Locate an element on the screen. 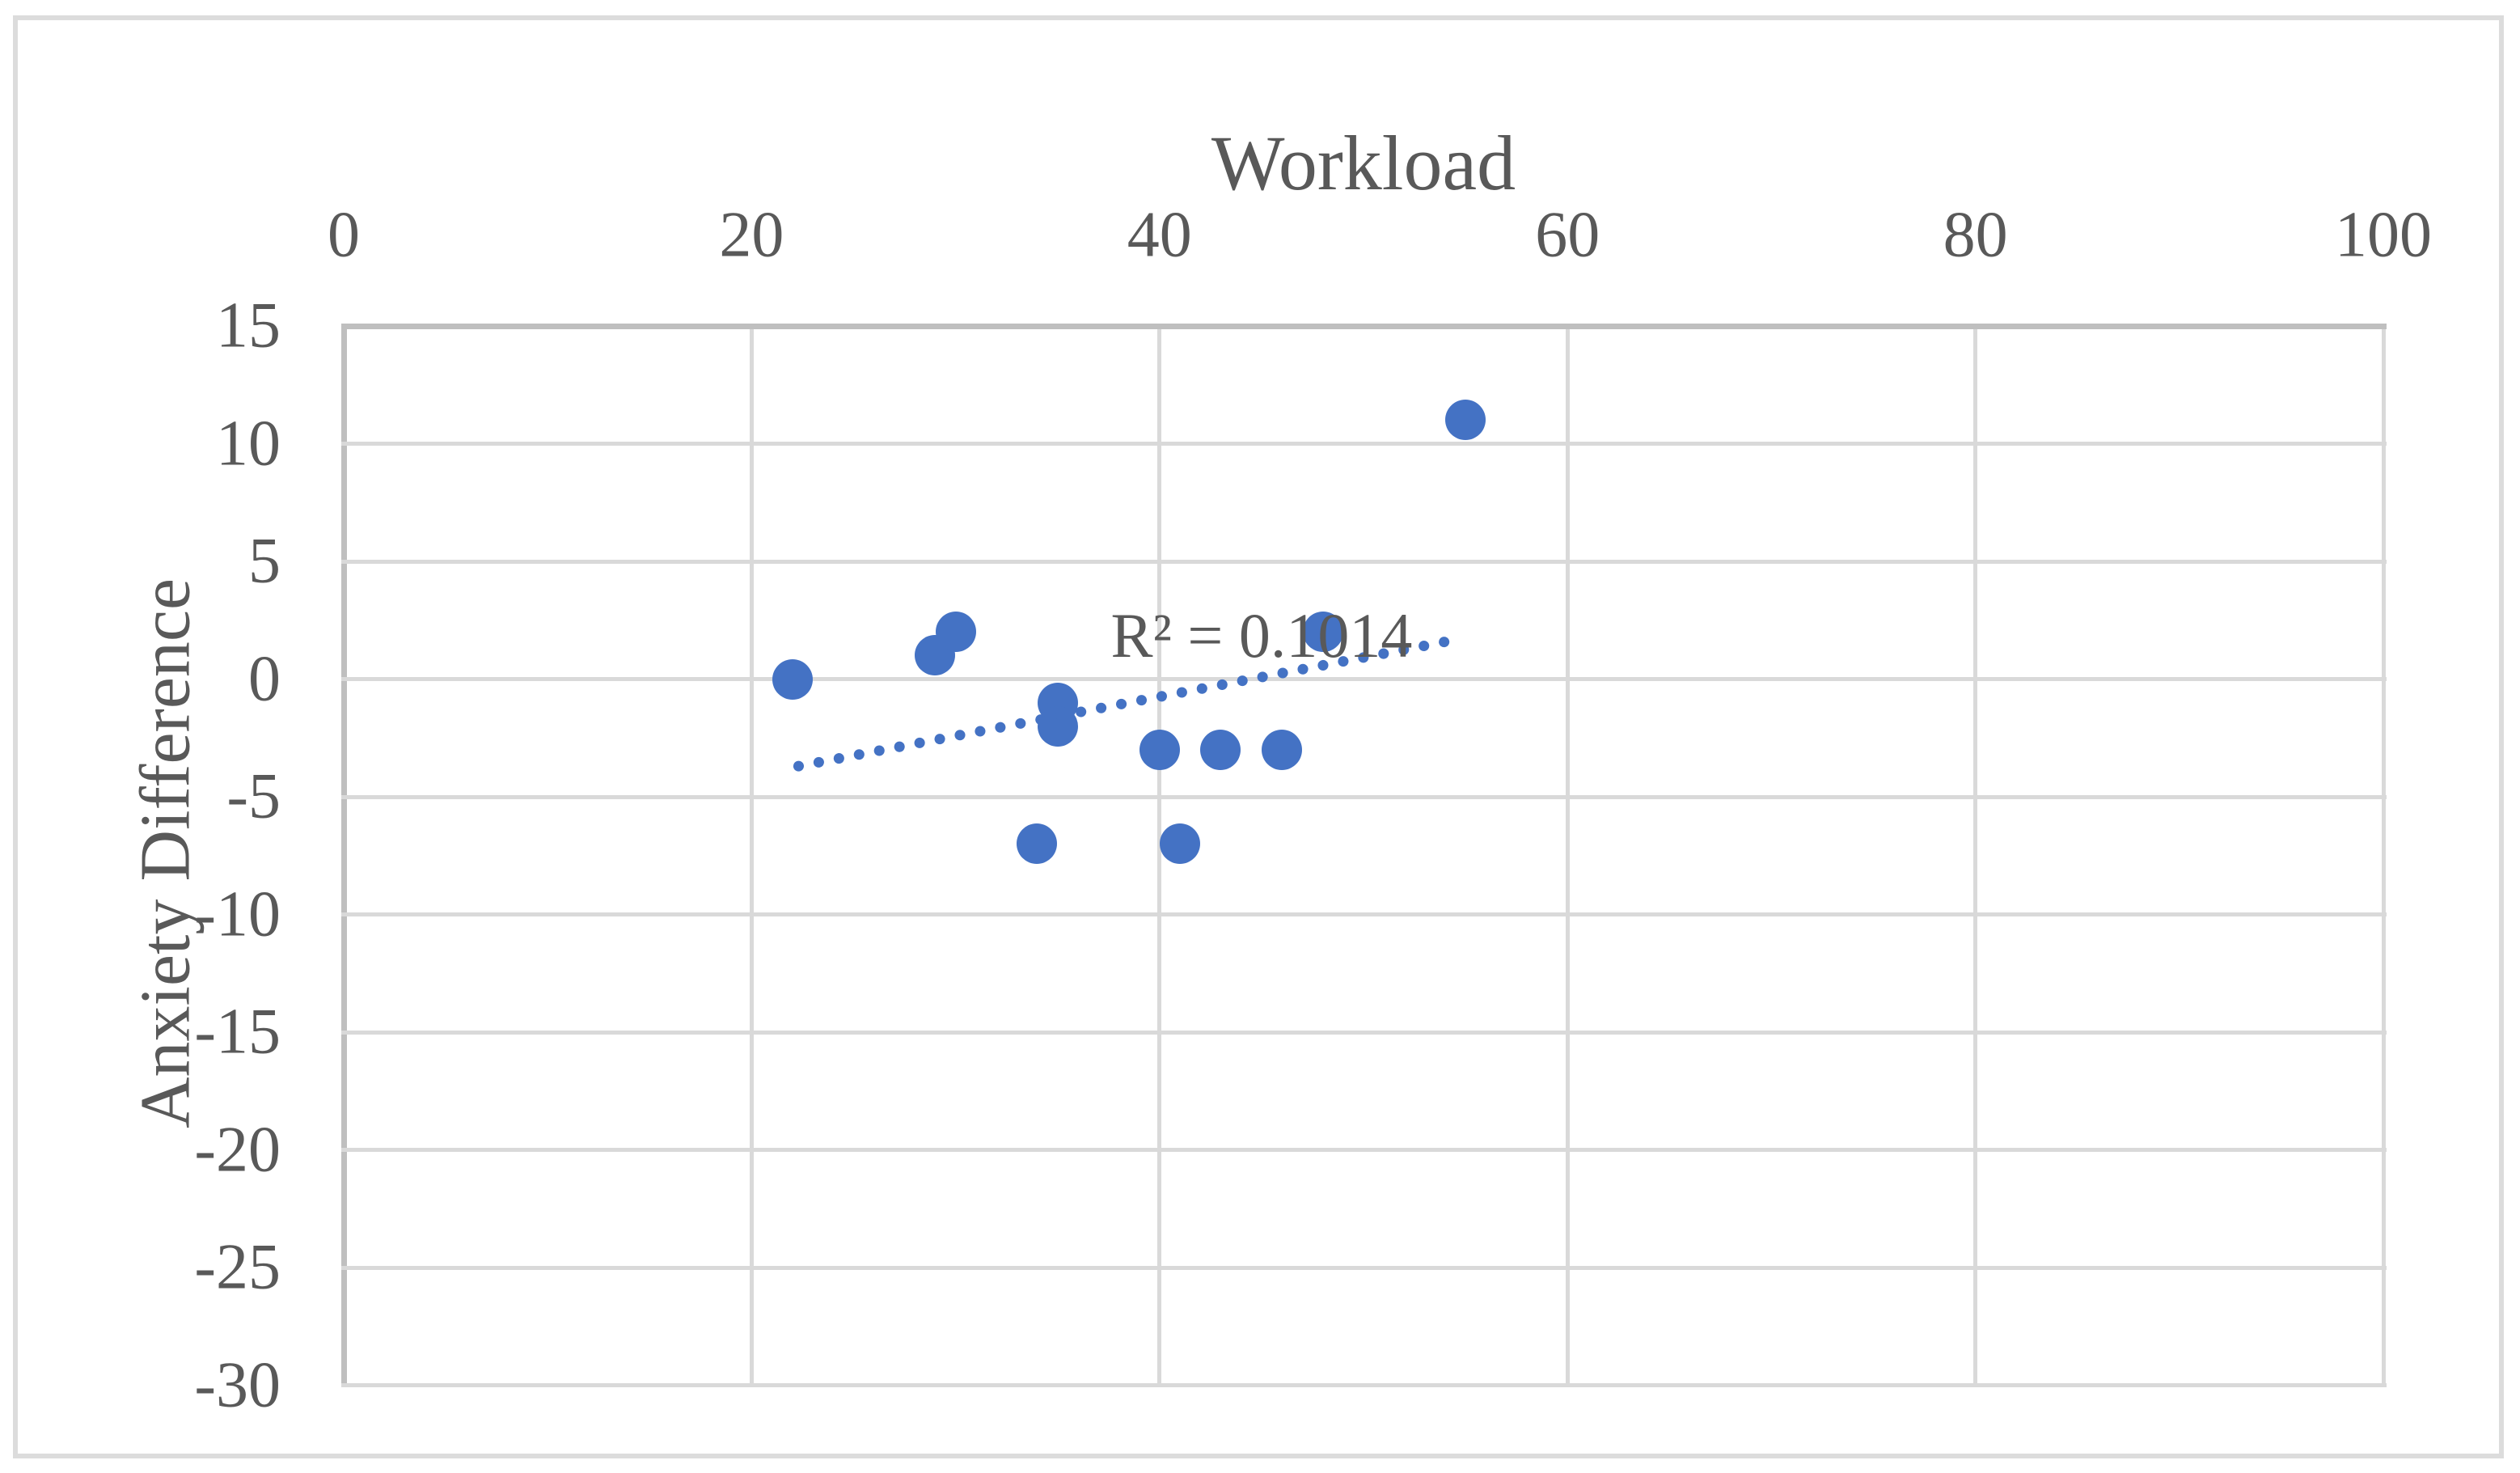 The height and width of the screenshot is (1473, 2520). y-tick-label: 15 is located at coordinates (248, 326).